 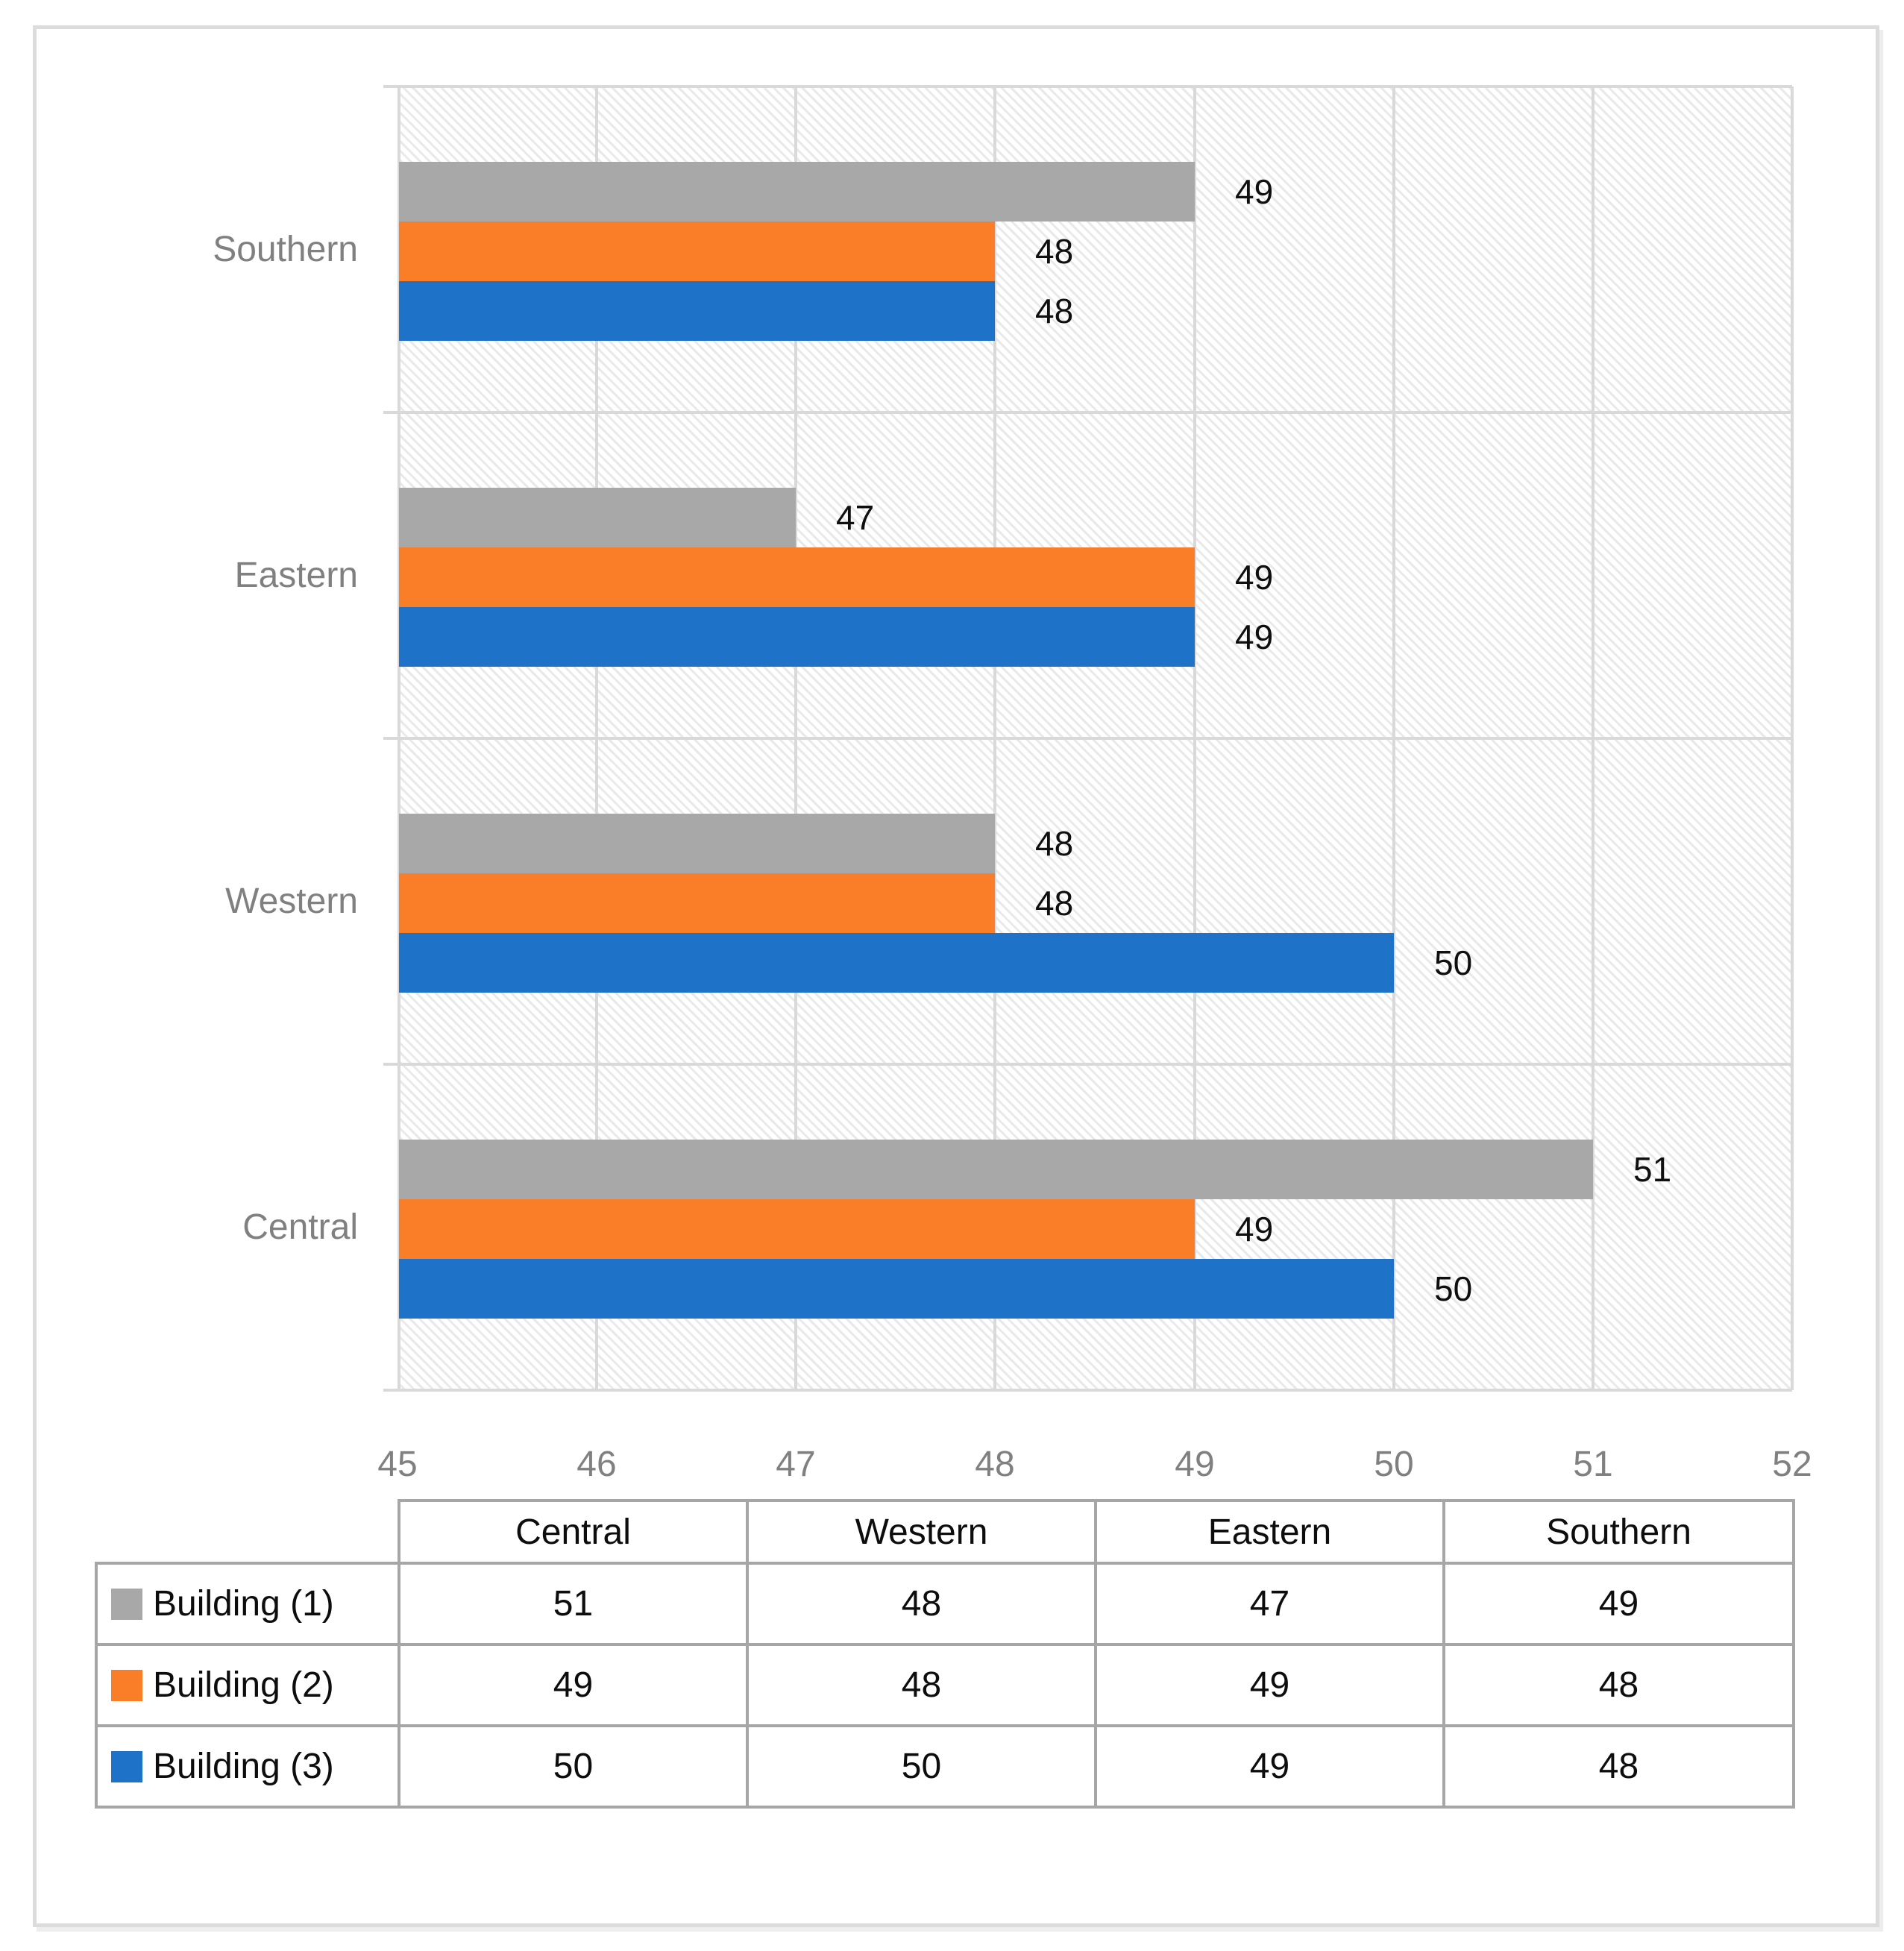 I want to click on bar-building-3--southern, so click(x=697, y=311).